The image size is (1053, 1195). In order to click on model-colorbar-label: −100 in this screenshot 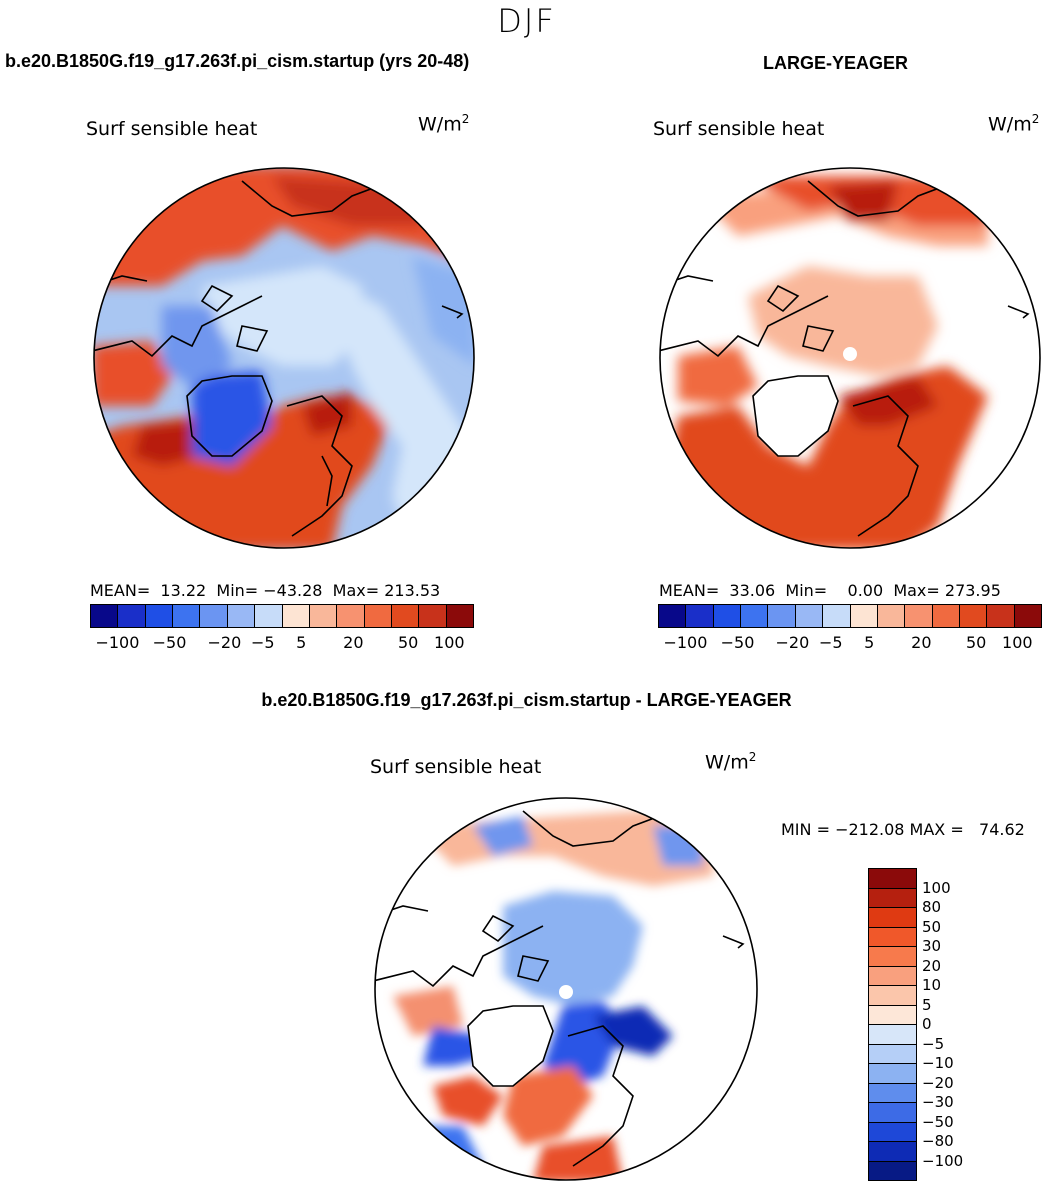, I will do `click(117, 642)`.